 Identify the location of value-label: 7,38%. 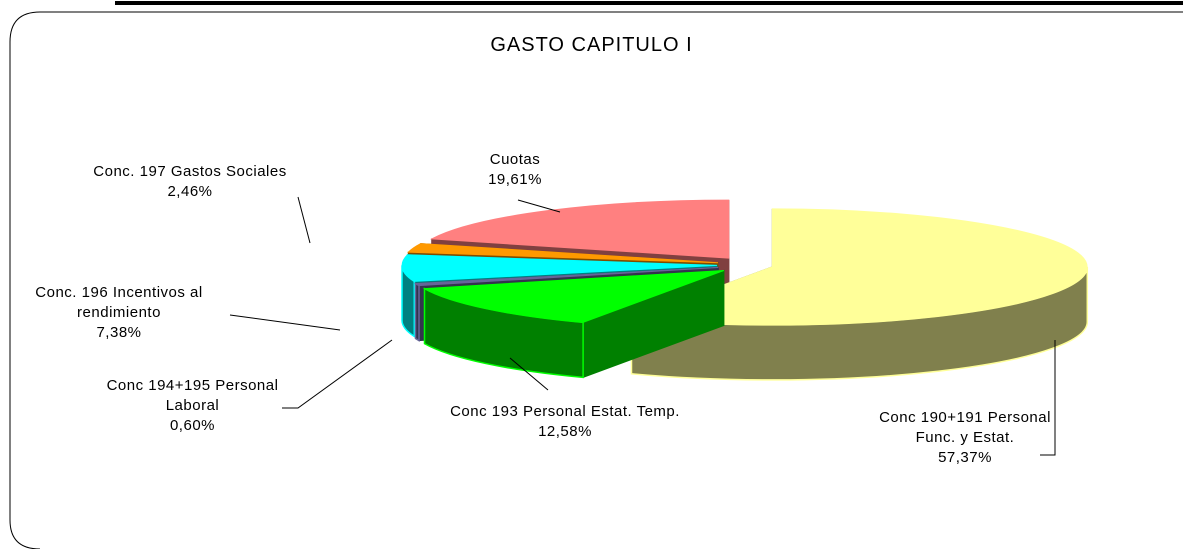
(119, 332).